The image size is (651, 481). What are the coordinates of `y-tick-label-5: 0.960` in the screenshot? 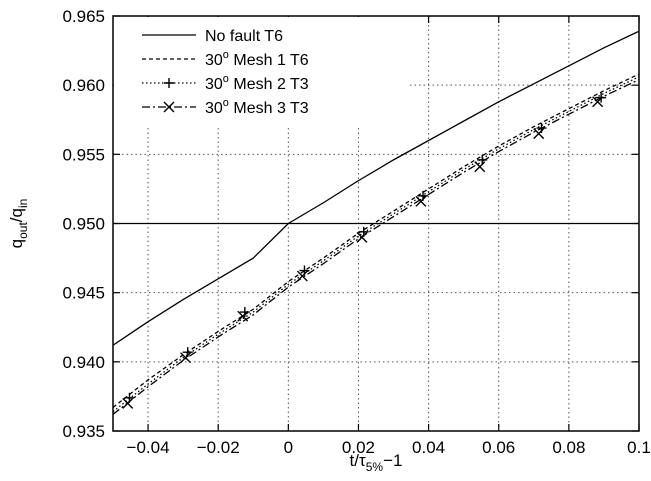 It's located at (83, 85).